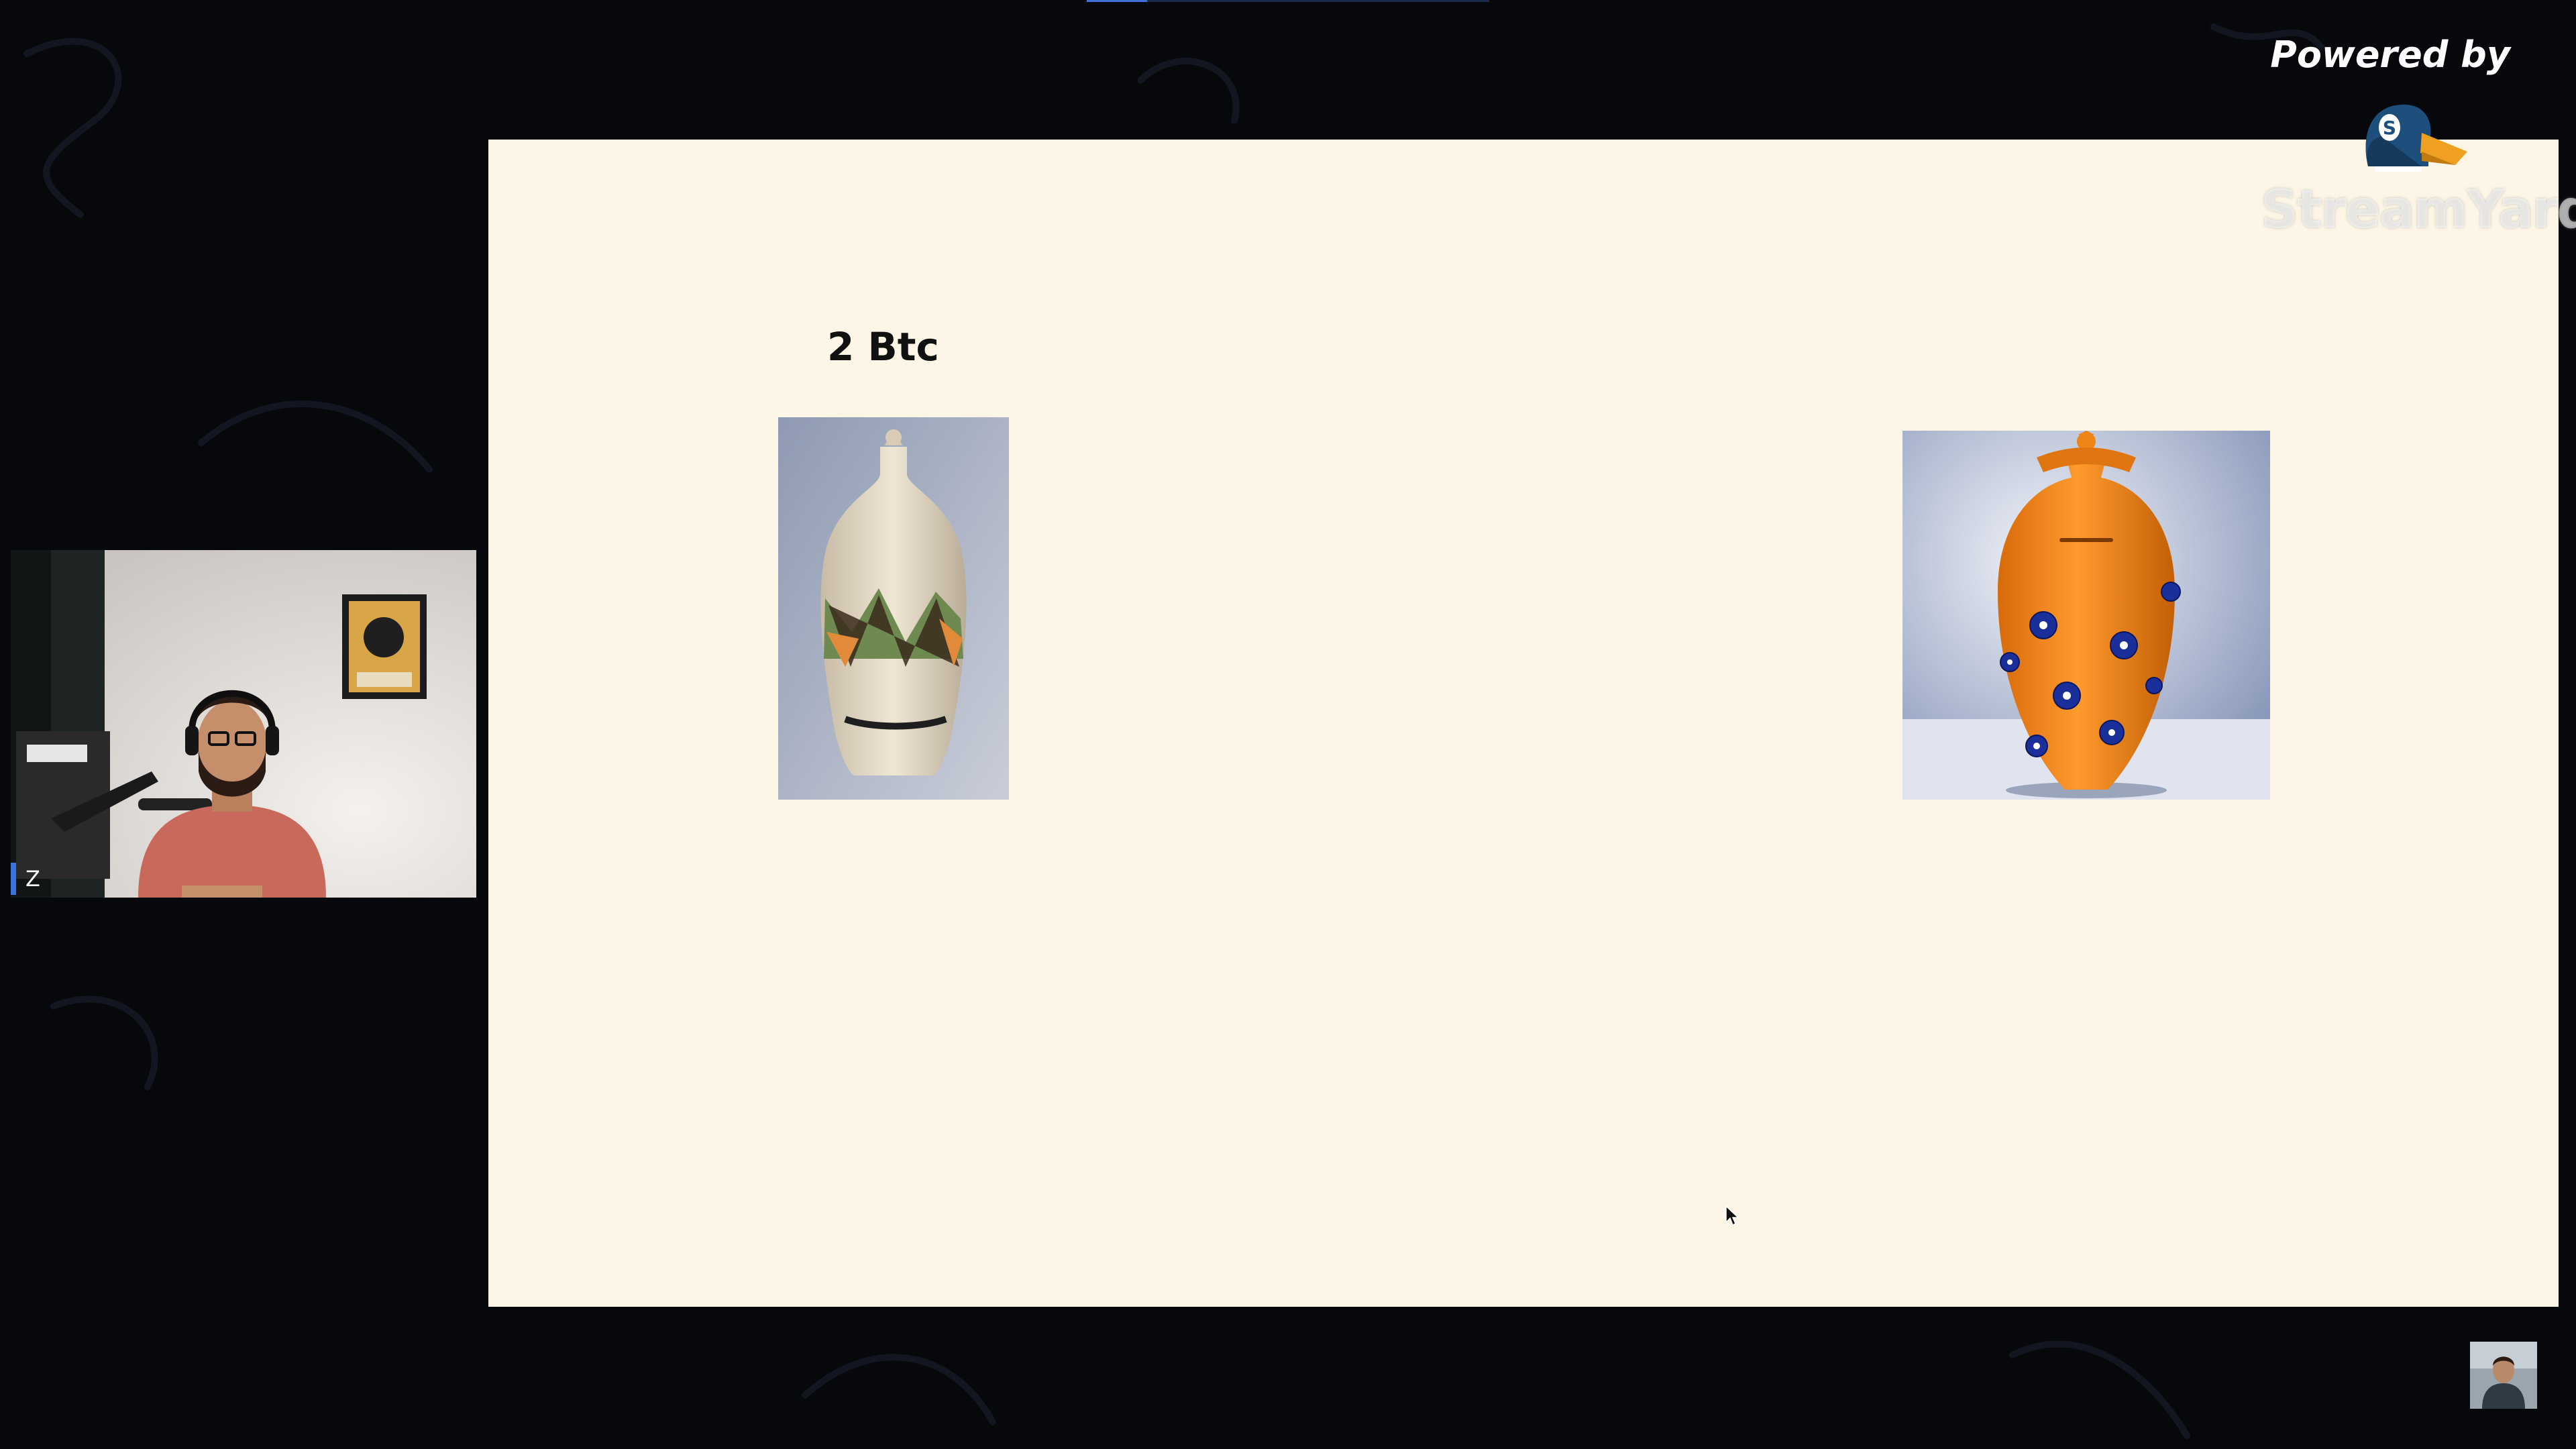 The image size is (2576, 1449). I want to click on slide-label: 2 Btc, so click(883, 347).